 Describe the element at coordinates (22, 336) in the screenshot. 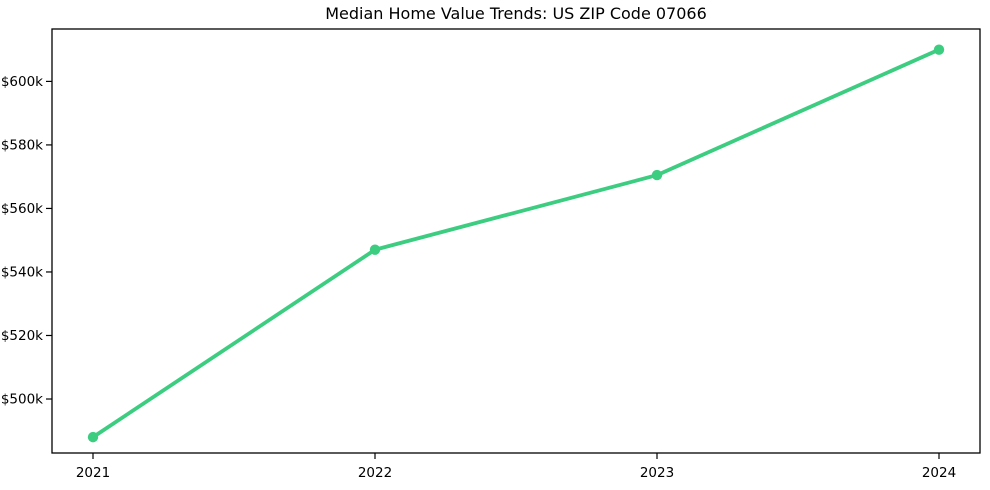

I see `y-tick-label: $520k` at that location.